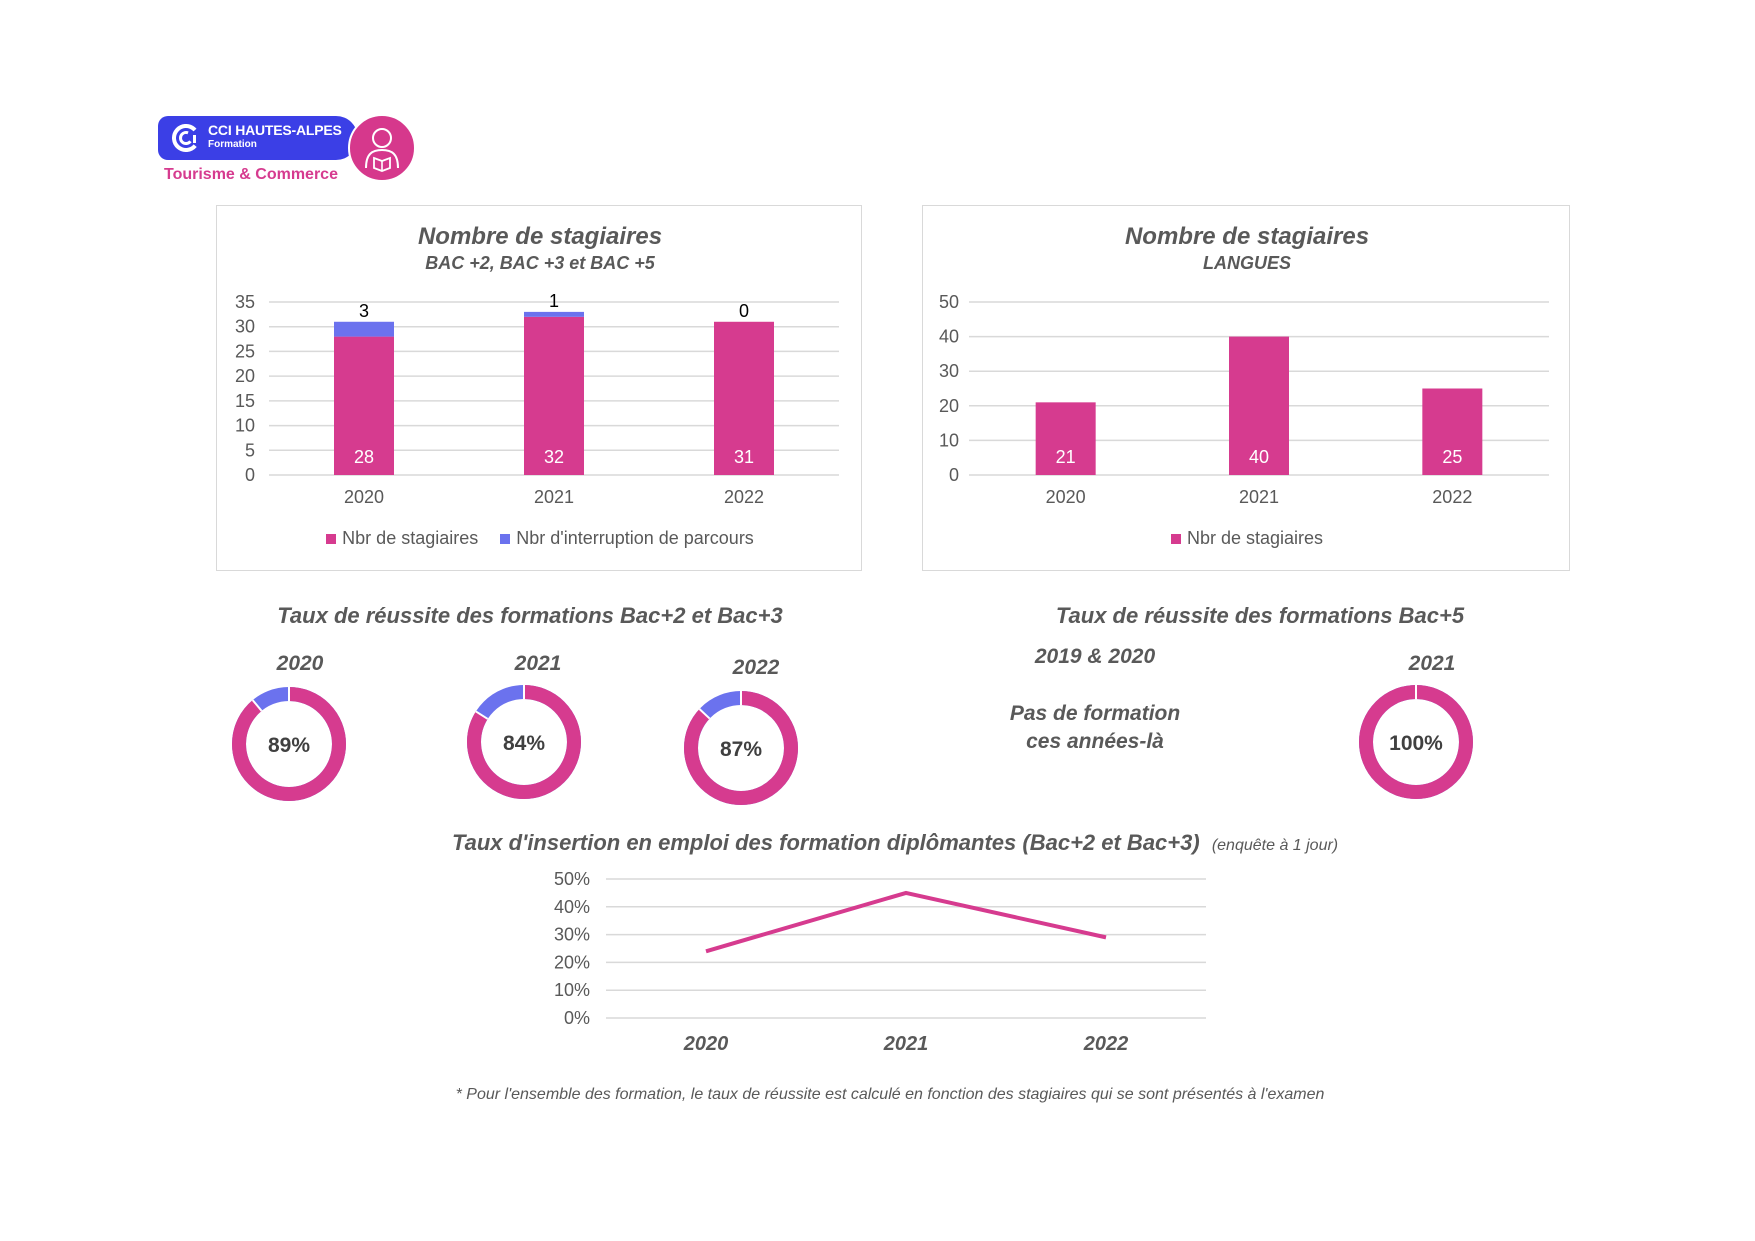 Image resolution: width=1755 pixels, height=1241 pixels. I want to click on y-tick-label: 0%, so click(577, 1018).